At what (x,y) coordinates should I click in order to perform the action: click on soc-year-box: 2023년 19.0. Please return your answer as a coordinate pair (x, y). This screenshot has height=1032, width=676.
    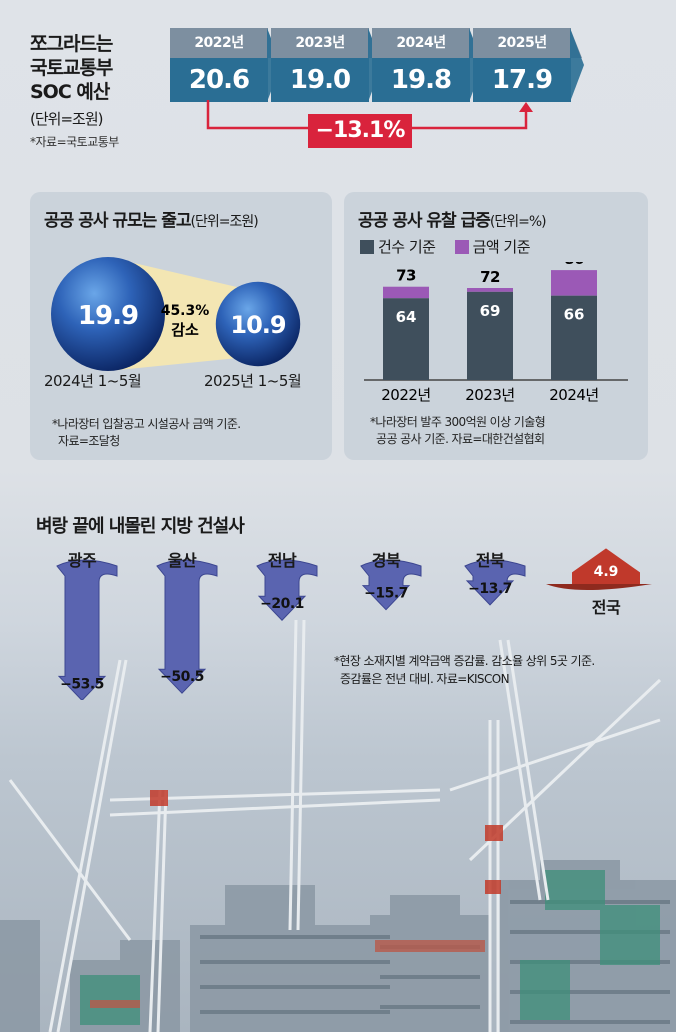
    Looking at the image, I should click on (320, 65).